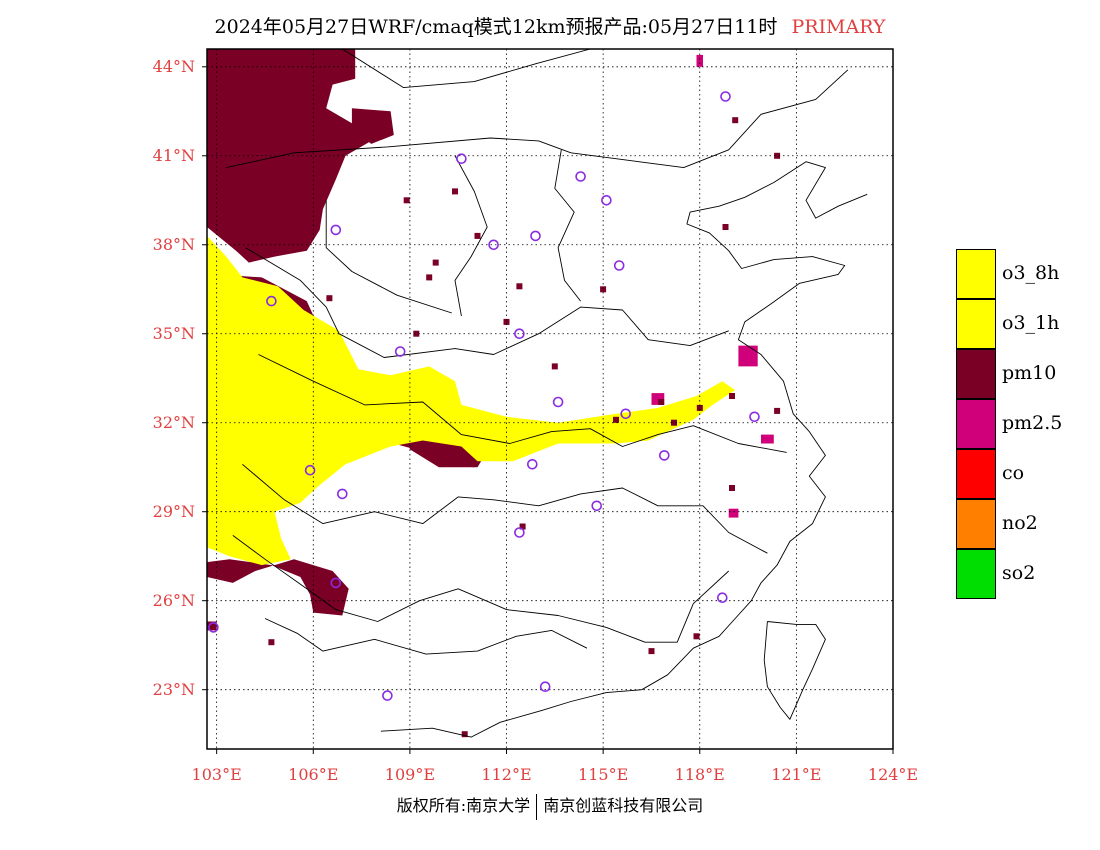 The height and width of the screenshot is (850, 1100). What do you see at coordinates (173, 511) in the screenshot?
I see `lat-tick-label: 29°N` at bounding box center [173, 511].